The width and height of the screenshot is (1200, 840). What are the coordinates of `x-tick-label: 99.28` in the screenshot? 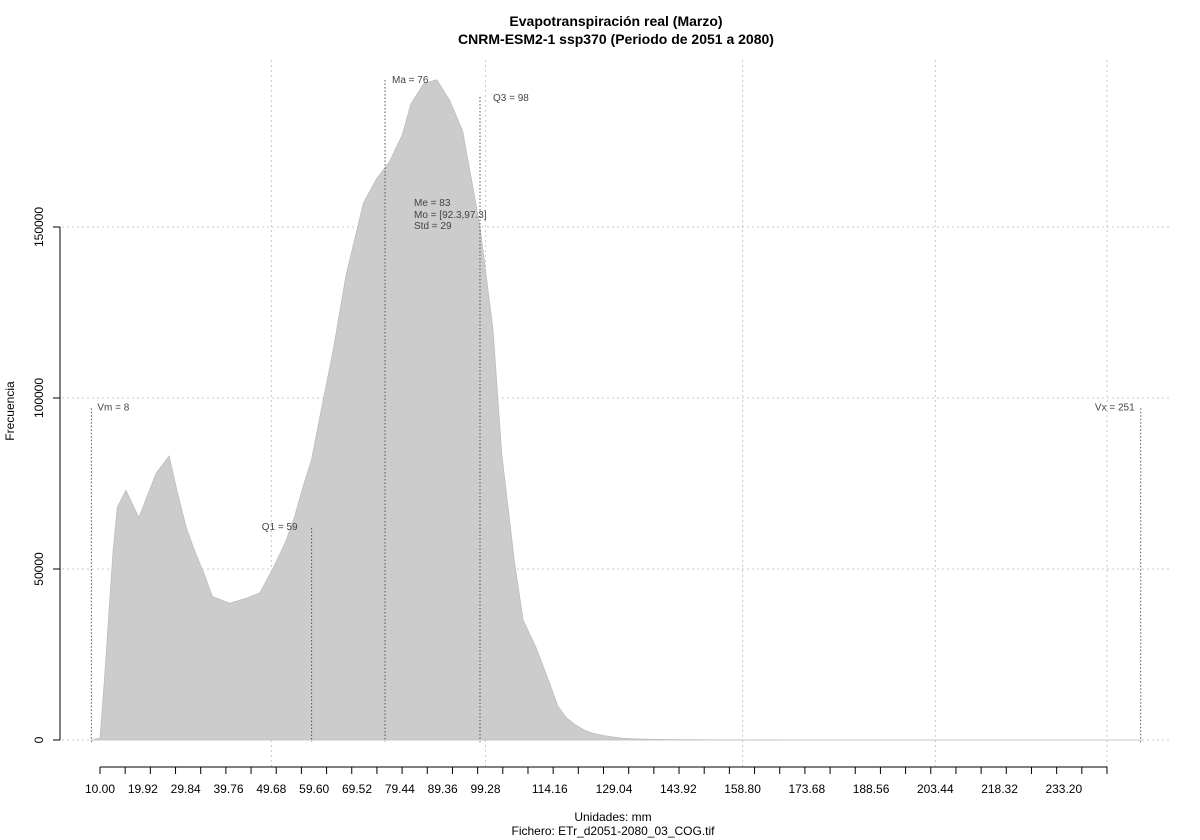 It's located at (486, 789).